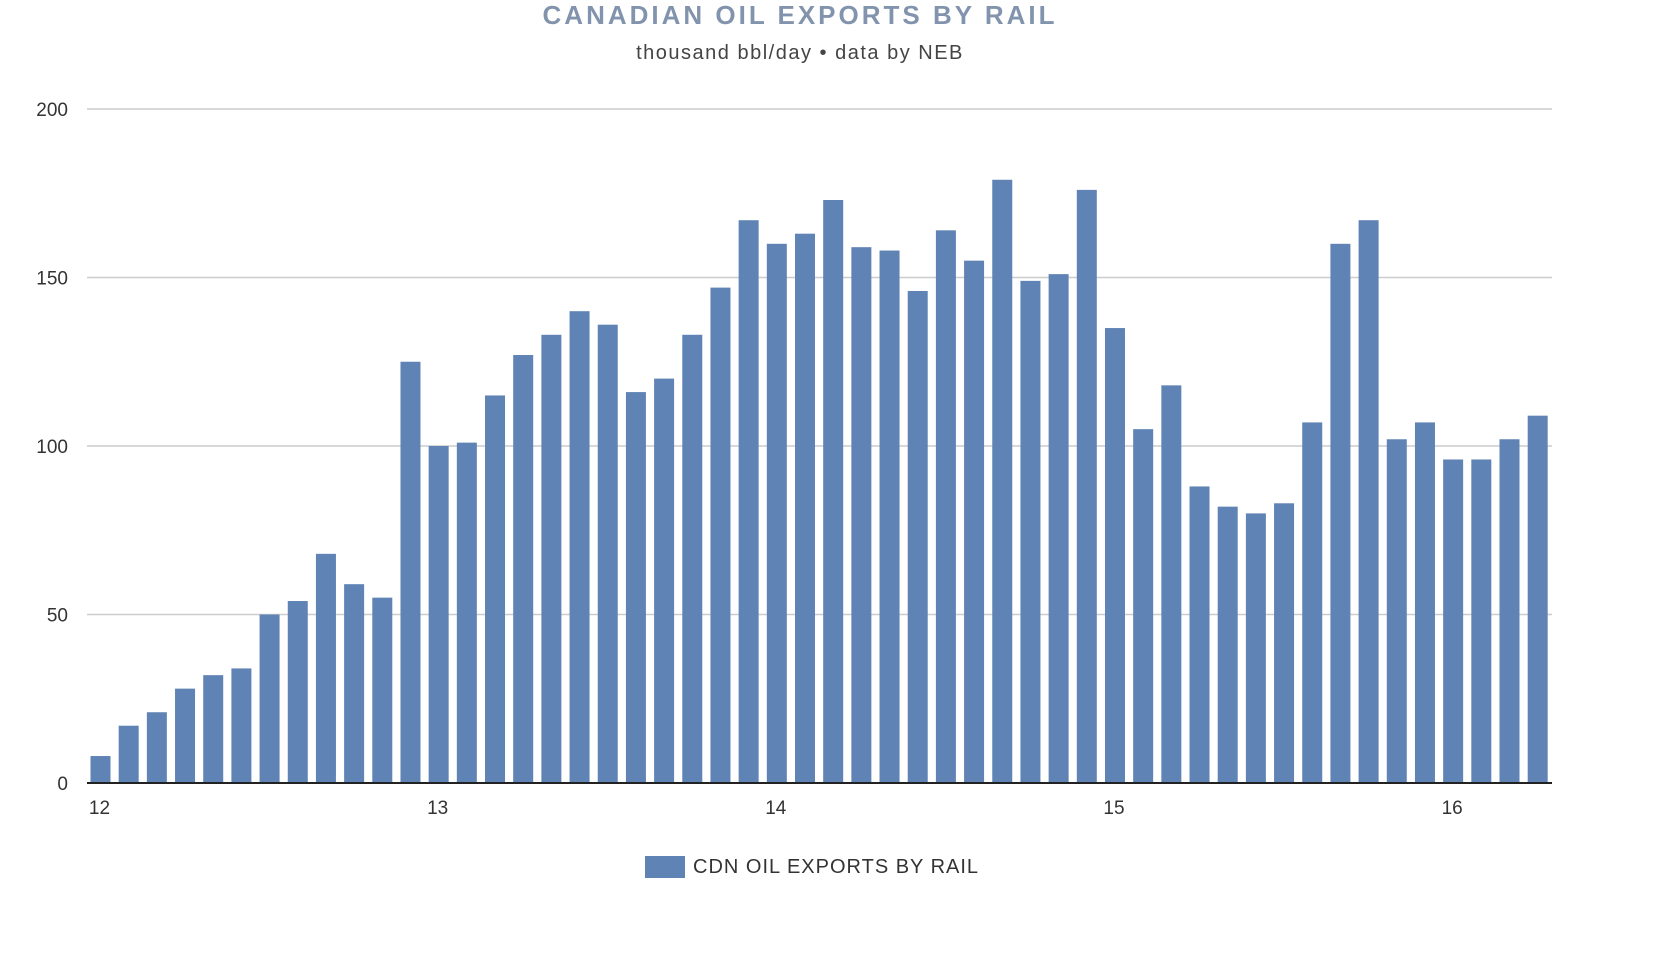 The width and height of the screenshot is (1674, 954). Describe the element at coordinates (1452, 808) in the screenshot. I see `x-tick-label: 16` at that location.